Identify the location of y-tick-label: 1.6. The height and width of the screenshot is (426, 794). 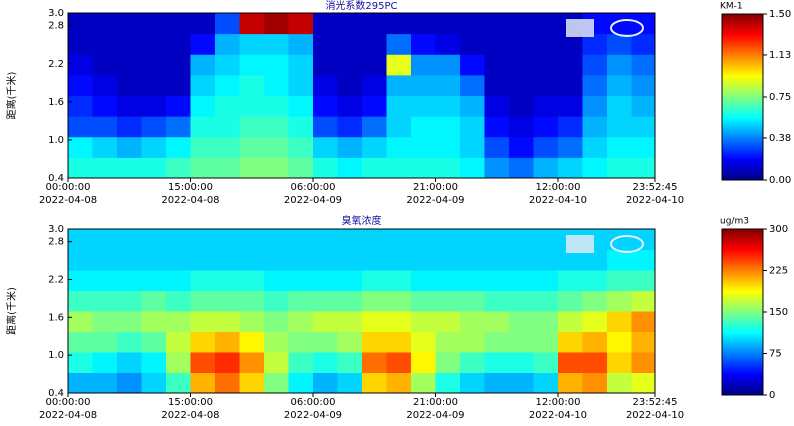
(56, 102).